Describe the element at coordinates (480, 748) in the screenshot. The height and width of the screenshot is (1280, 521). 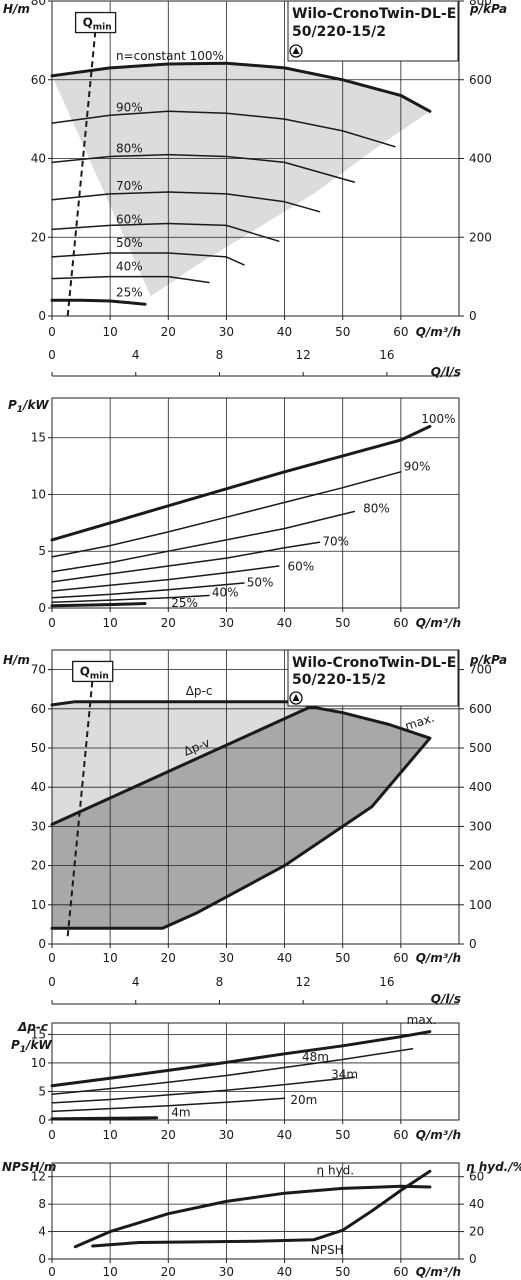
I see `right-tick-label: 500` at that location.